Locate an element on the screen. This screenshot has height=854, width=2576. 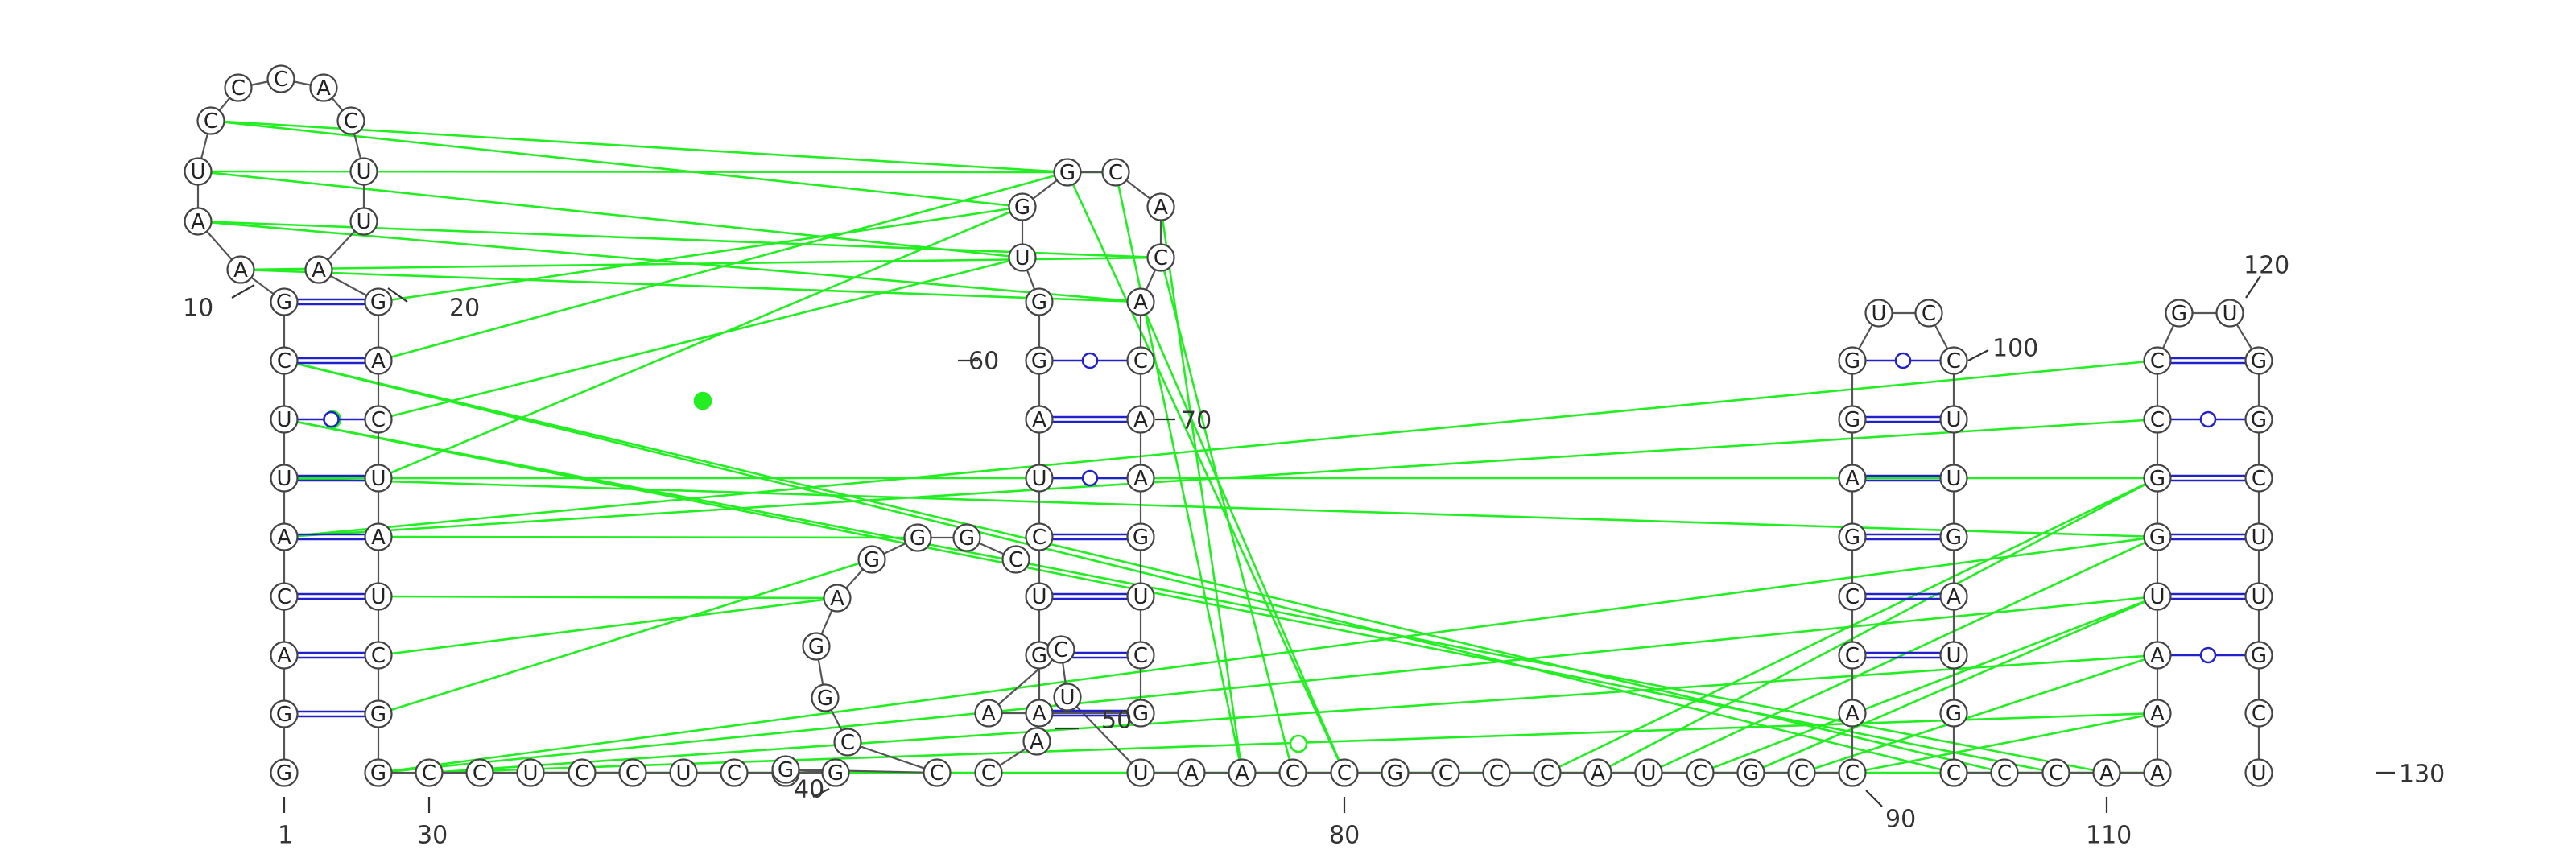
number-label: 40 is located at coordinates (809, 790).